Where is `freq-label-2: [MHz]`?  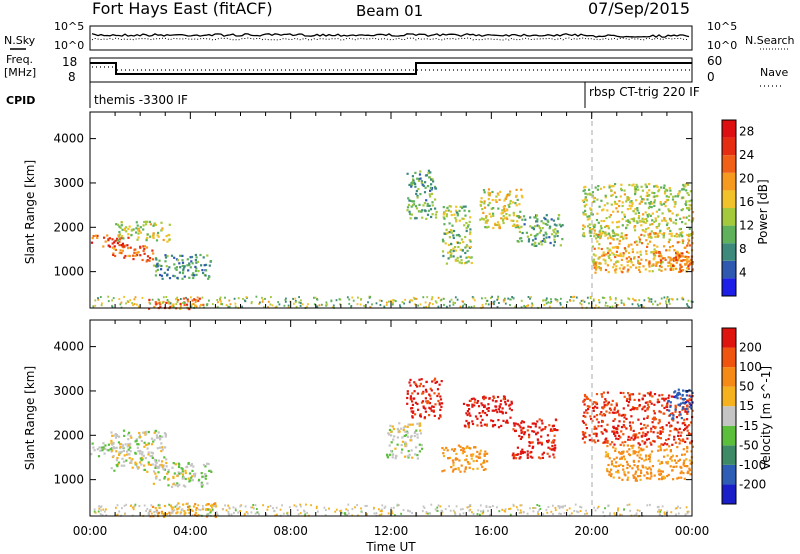 freq-label-2: [MHz] is located at coordinates (20, 72).